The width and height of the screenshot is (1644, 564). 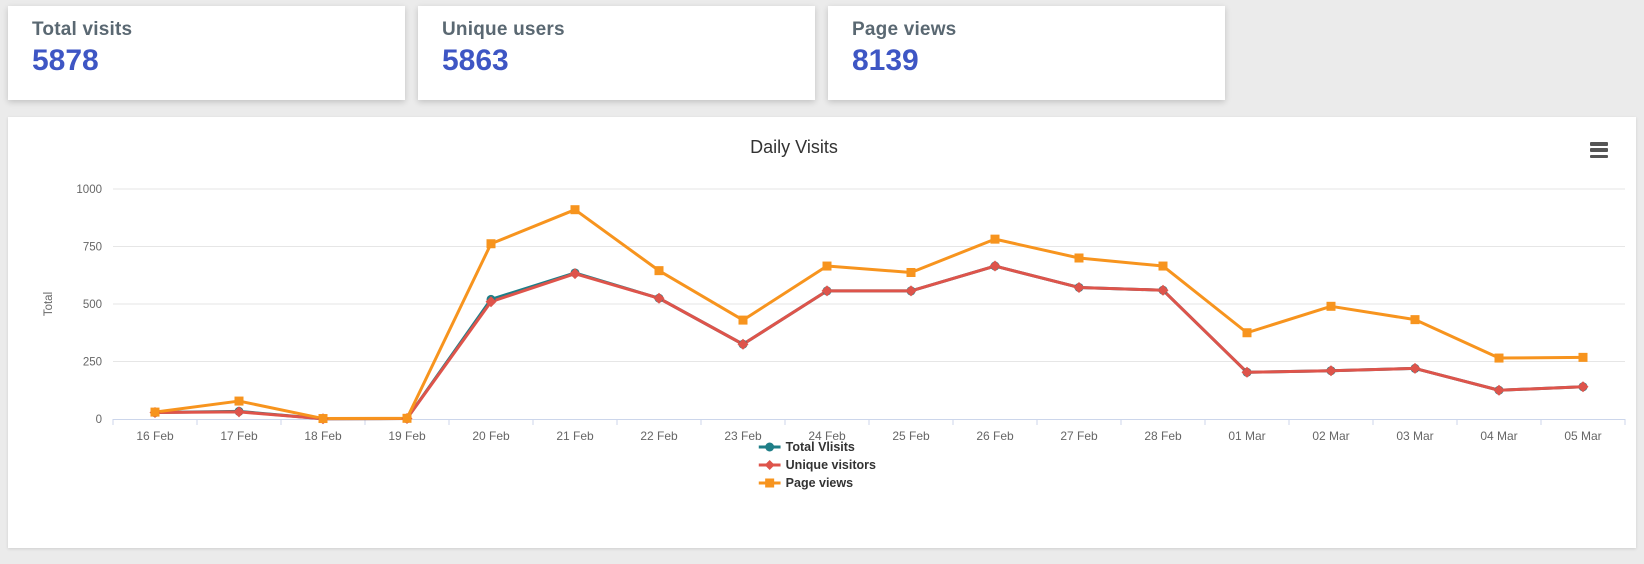 I want to click on legend-label: Unique visitors, so click(x=830, y=464).